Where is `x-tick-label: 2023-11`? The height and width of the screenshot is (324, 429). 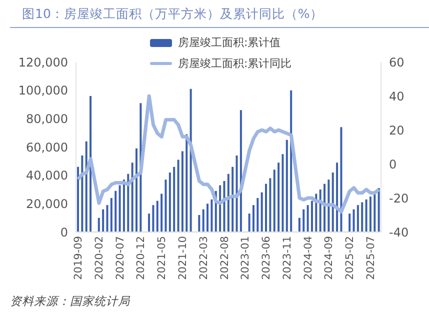 x-tick-label: 2023-11 is located at coordinates (287, 258).